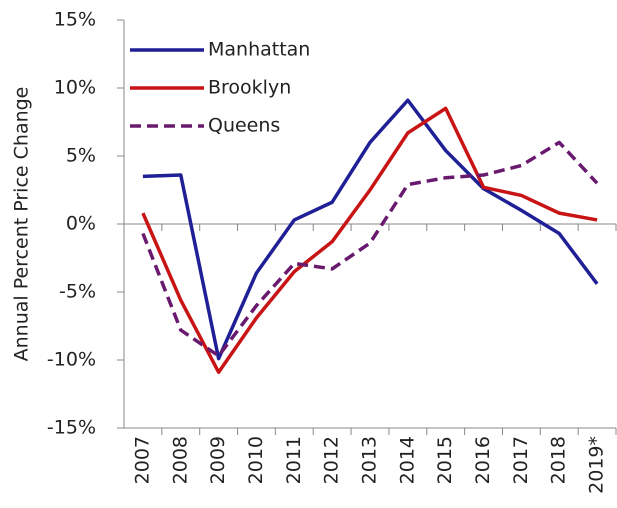 Image resolution: width=617 pixels, height=508 pixels. Describe the element at coordinates (244, 126) in the screenshot. I see `legend-label: Queens` at that location.